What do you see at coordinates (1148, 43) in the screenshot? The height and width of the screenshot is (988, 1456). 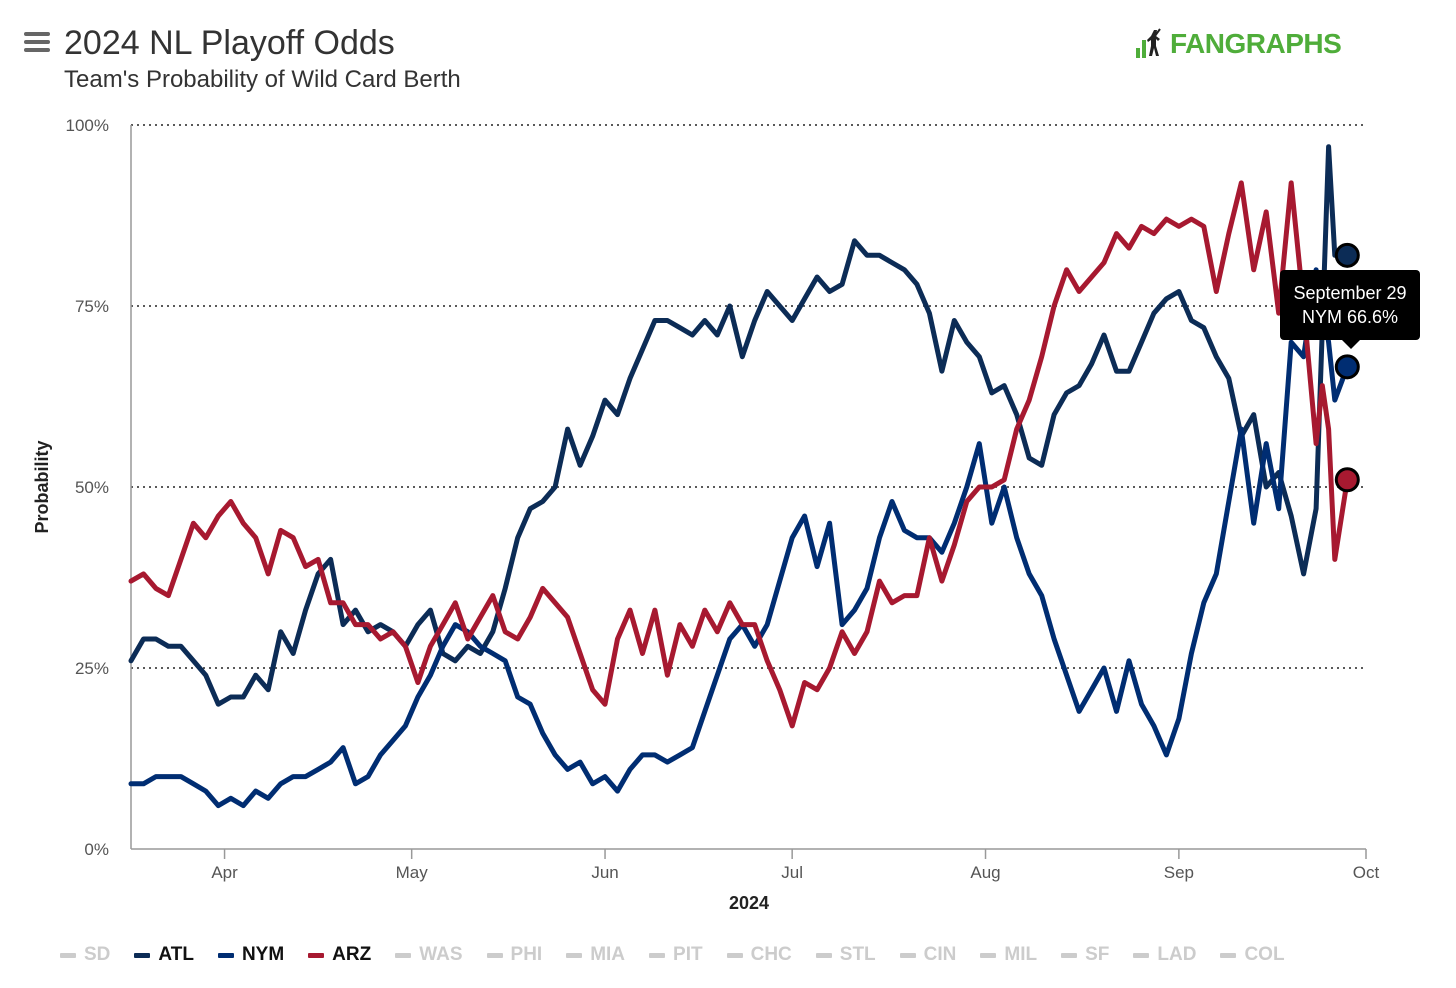 I see `batter-logo-icon` at bounding box center [1148, 43].